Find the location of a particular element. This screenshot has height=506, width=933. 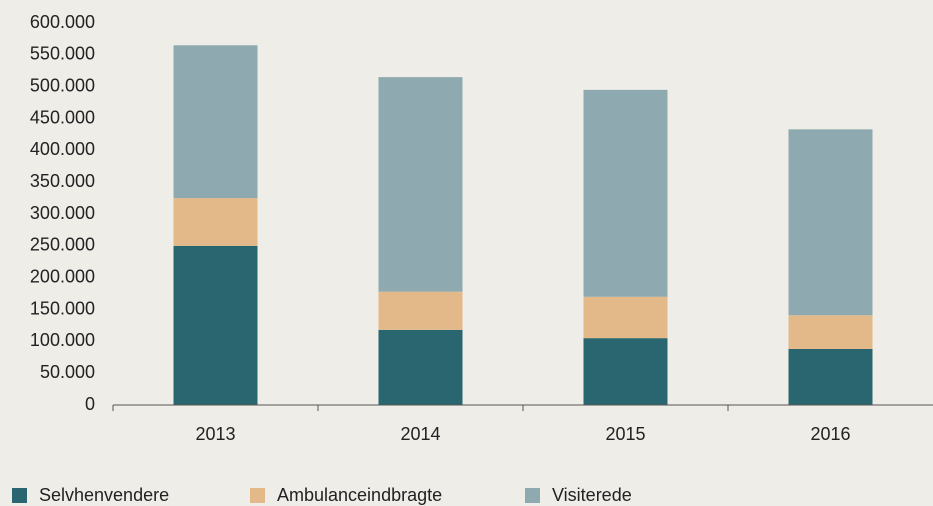

y-tick-label: 200.000 is located at coordinates (62, 276).